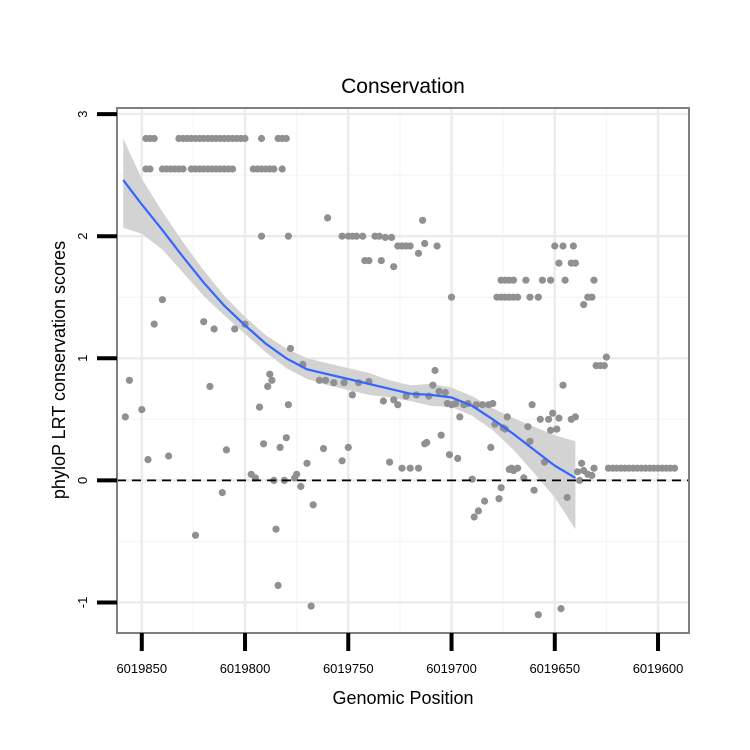  Describe the element at coordinates (96, 359) in the screenshot. I see `y-axis: -1 0 1 2 3` at that location.